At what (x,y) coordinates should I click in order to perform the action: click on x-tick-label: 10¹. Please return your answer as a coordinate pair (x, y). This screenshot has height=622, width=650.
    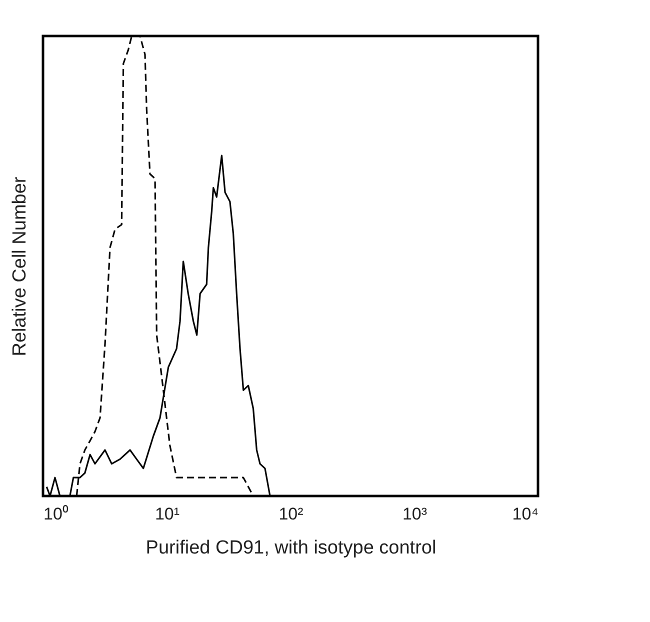
    Looking at the image, I should click on (167, 514).